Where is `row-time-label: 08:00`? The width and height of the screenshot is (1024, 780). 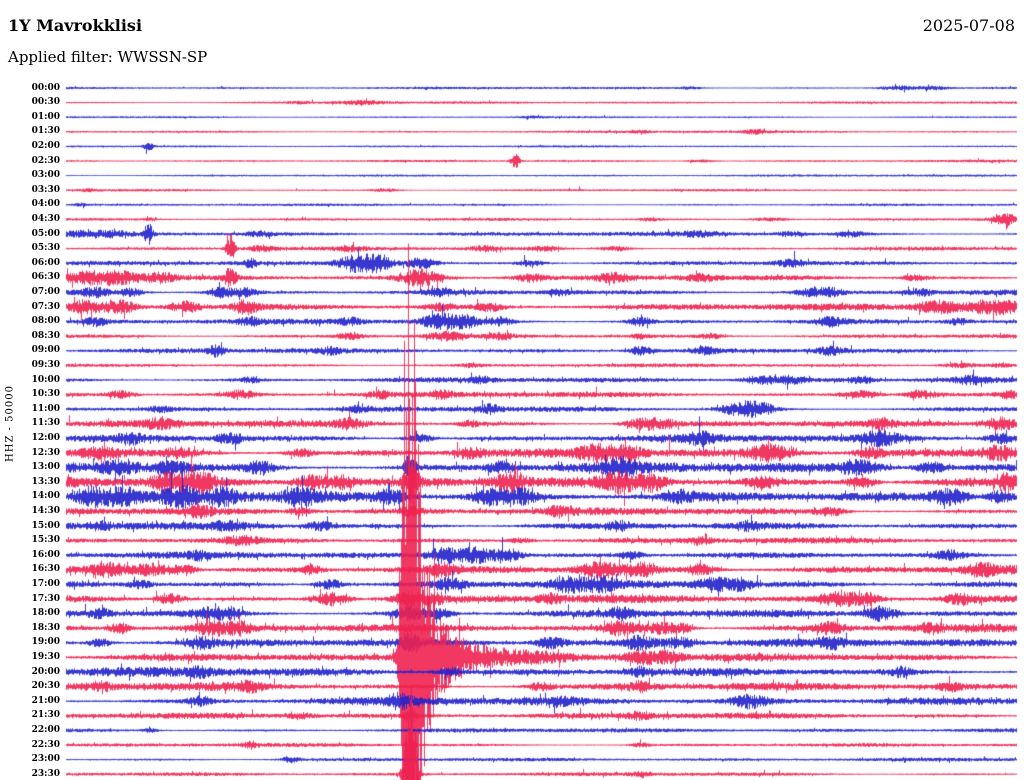 row-time-label: 08:00 is located at coordinates (45, 321).